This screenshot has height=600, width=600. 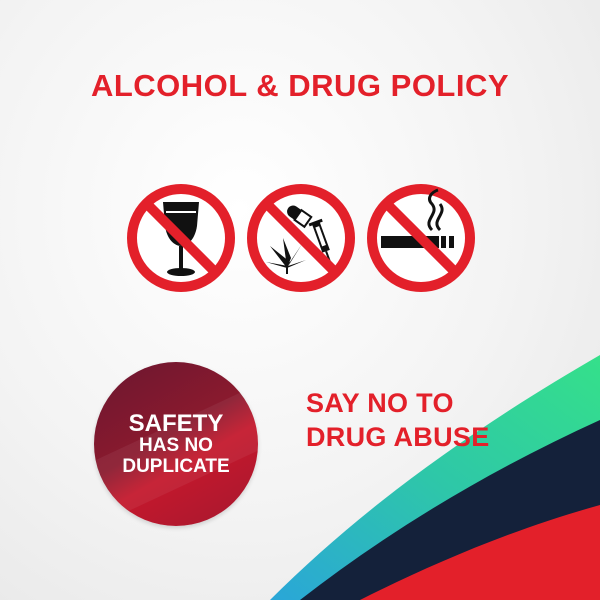 What do you see at coordinates (398, 437) in the screenshot?
I see `slogan-line-2: DRUG ABUSE` at bounding box center [398, 437].